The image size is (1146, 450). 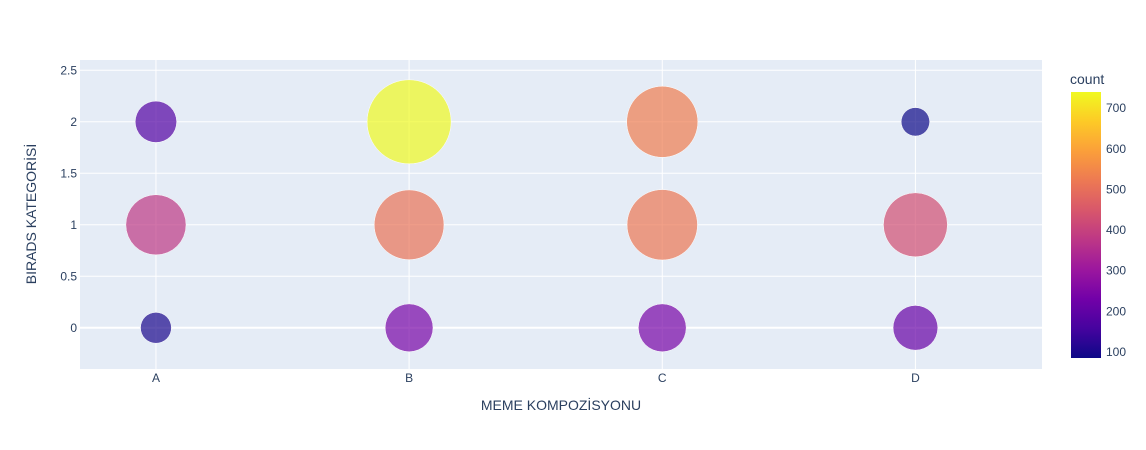 What do you see at coordinates (68, 173) in the screenshot?
I see `y-tick-label: 1.5` at bounding box center [68, 173].